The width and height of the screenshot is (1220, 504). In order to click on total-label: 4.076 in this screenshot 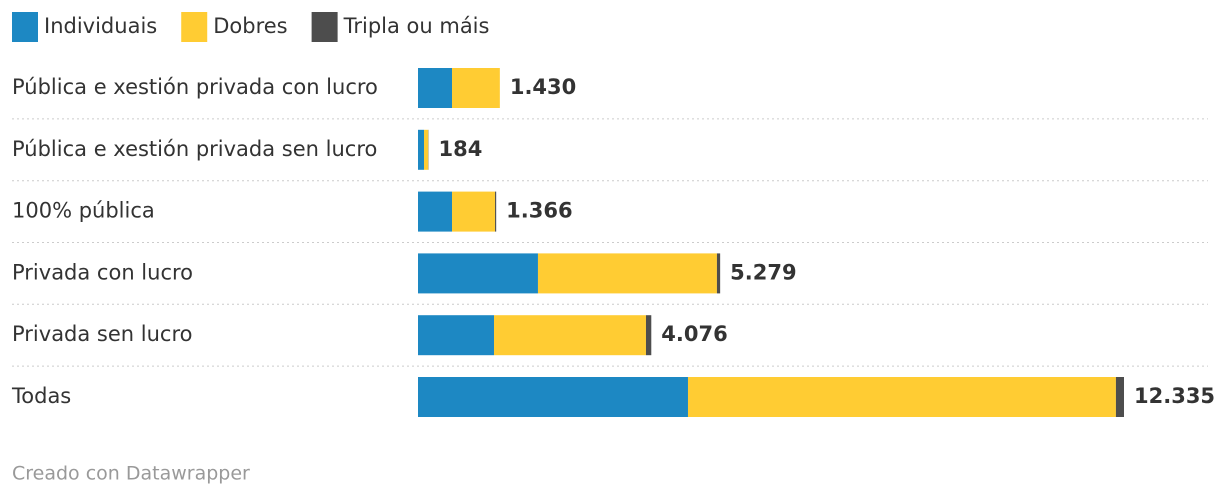, I will do `click(694, 334)`.